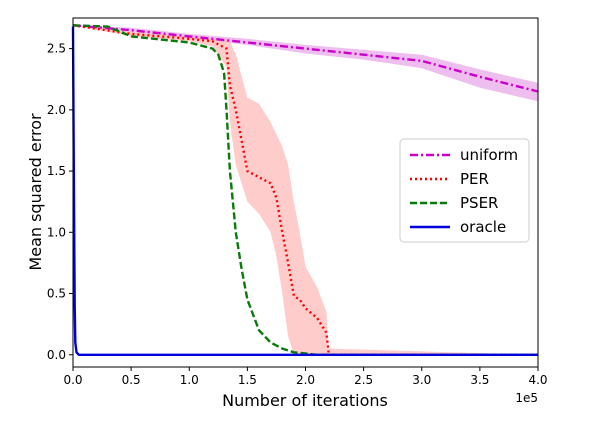 Image resolution: width=598 pixels, height=432 pixels. Describe the element at coordinates (363, 380) in the screenshot. I see `x-tick-label: 2.5` at that location.